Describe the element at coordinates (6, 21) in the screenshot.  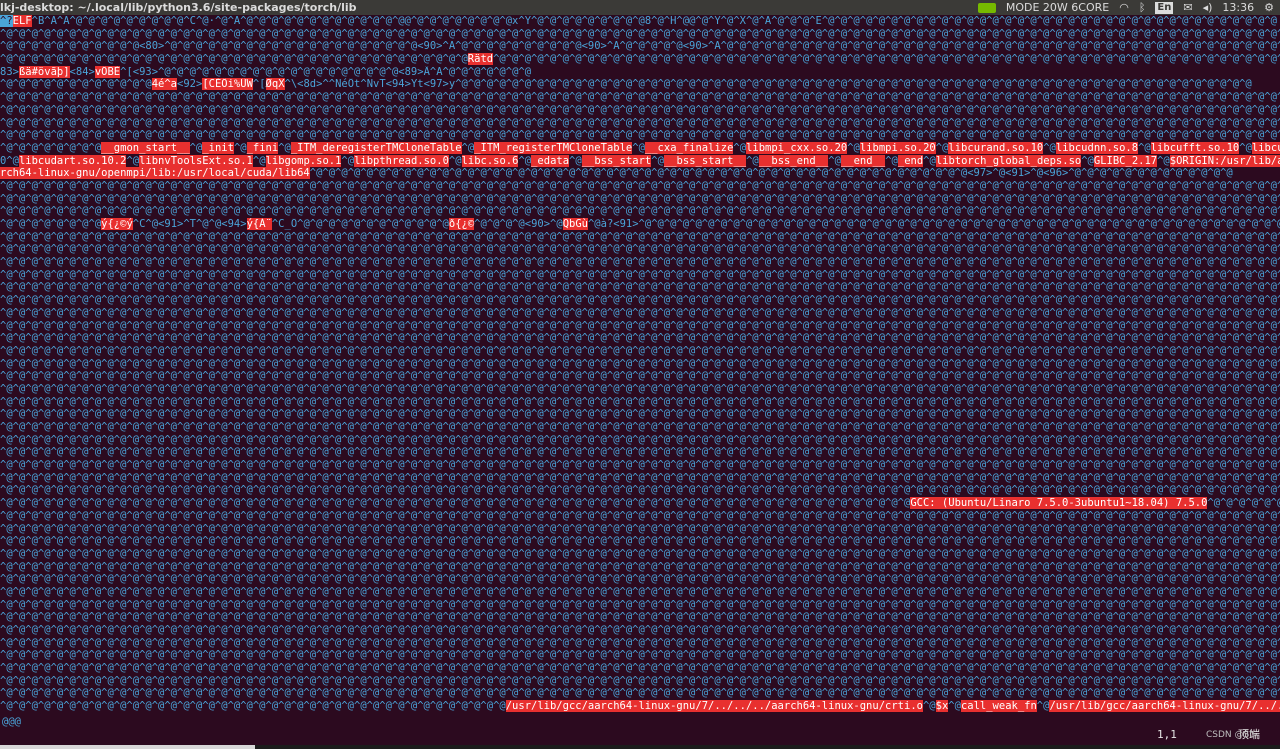
I see `highlighted-string: ^?` at that location.